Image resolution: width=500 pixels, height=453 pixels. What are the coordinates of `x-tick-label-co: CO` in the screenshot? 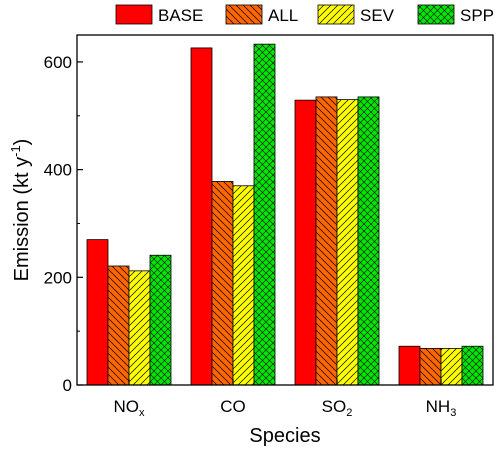 It's located at (233, 406).